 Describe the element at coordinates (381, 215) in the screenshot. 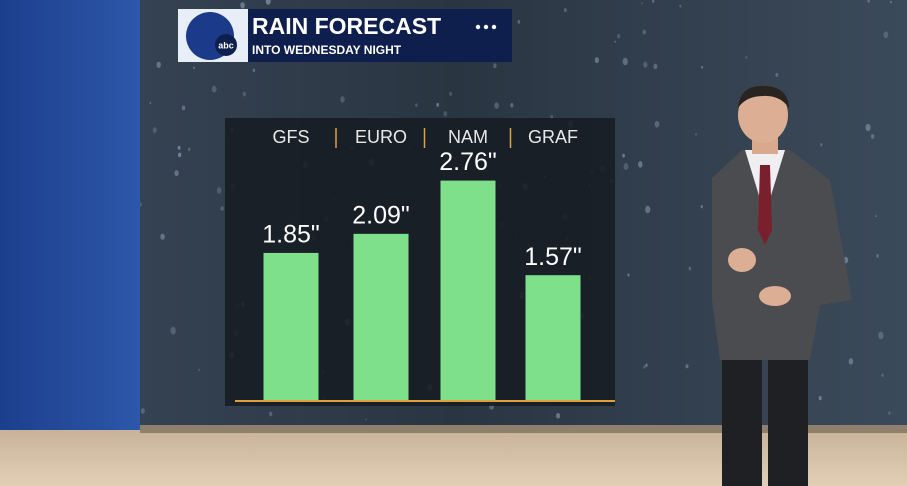

I see `data-label: 2.09"` at that location.